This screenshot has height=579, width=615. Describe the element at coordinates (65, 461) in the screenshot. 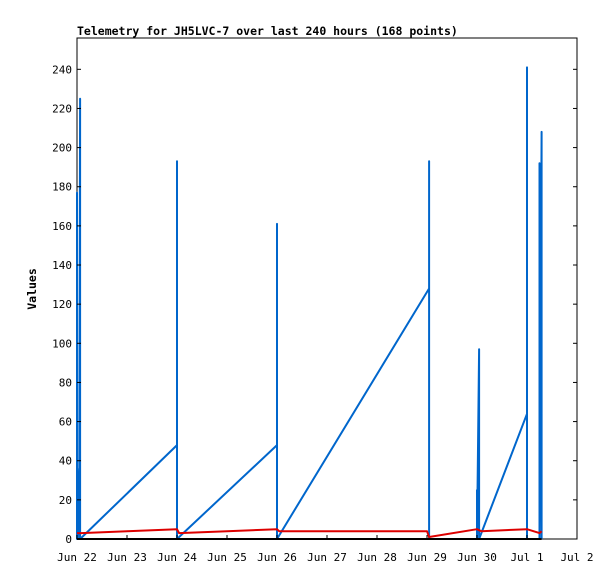

I see `y-tick-label: 40` at that location.